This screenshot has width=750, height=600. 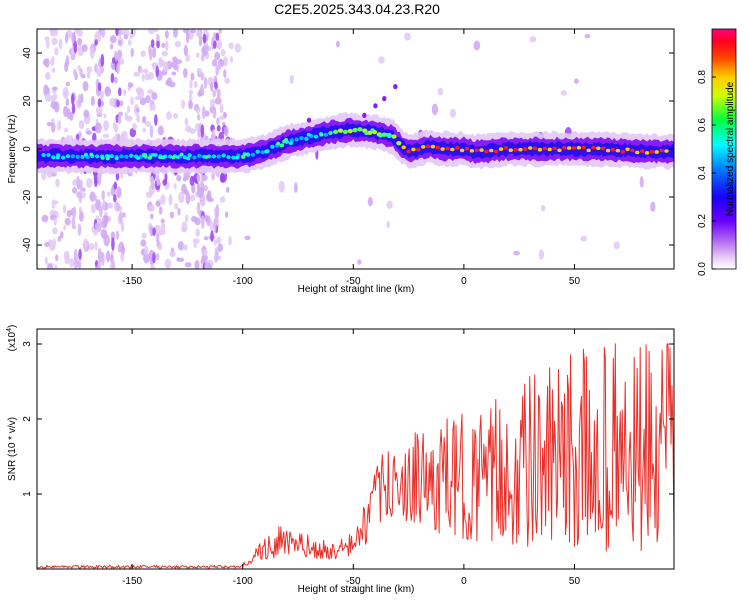 What do you see at coordinates (27, 149) in the screenshot?
I see `spectrogram-y-tick-label: 0` at bounding box center [27, 149].